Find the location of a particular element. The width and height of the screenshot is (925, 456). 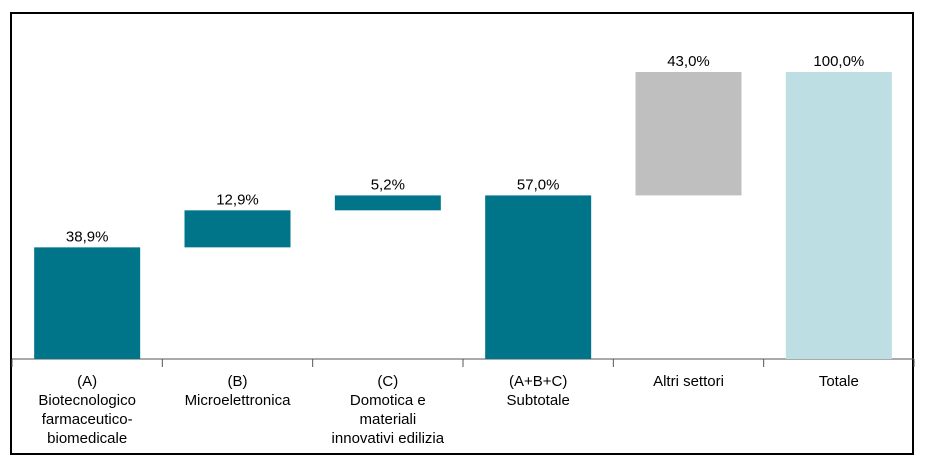

data-label-4: 57,0% is located at coordinates (538, 184).